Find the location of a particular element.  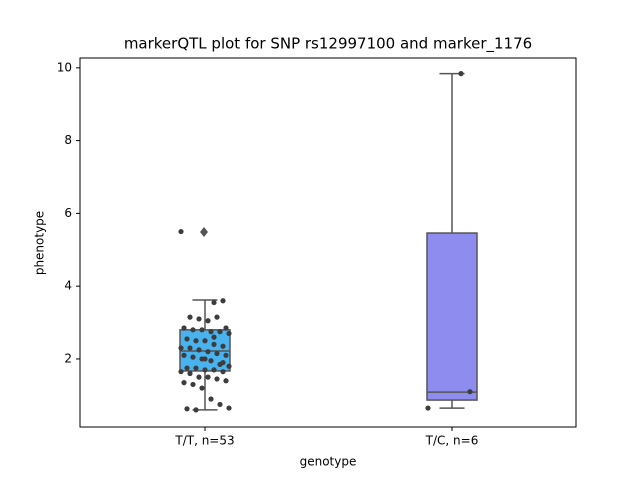

y-tick-label: 8 is located at coordinates (68, 140).